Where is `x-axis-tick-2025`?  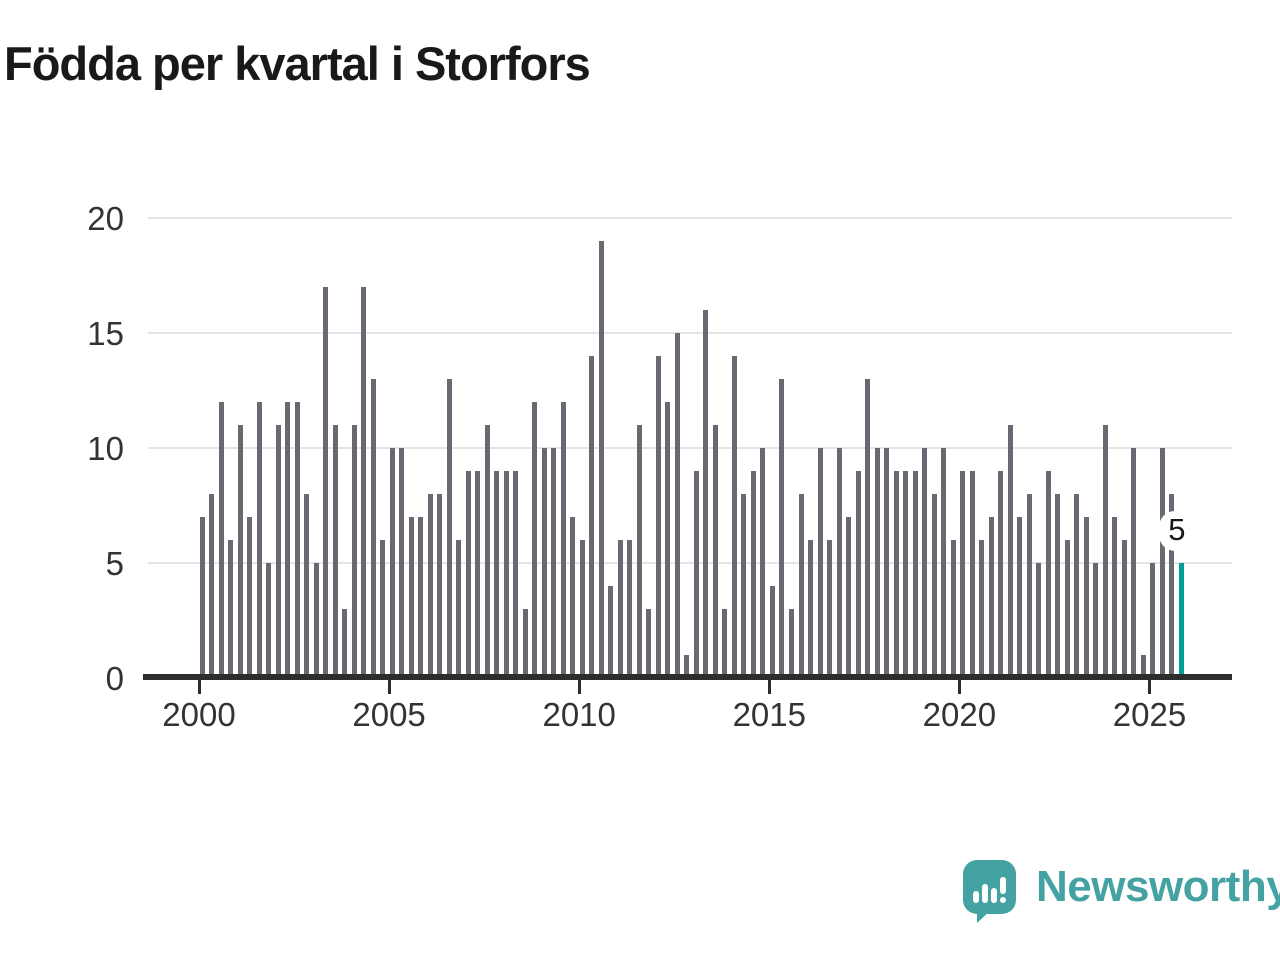
x-axis-tick-2025 is located at coordinates (1149, 687).